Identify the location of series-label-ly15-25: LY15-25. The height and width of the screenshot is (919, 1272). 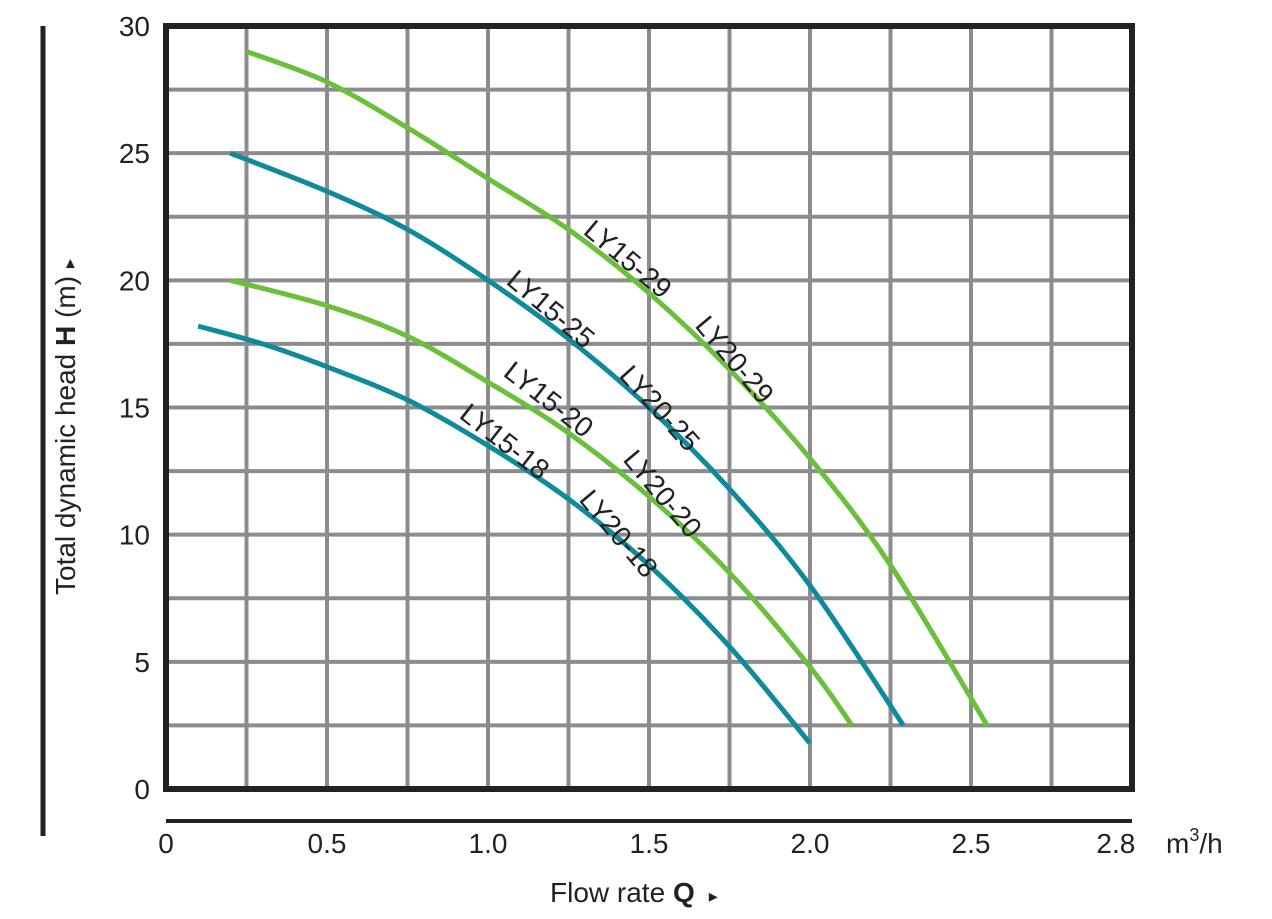
(550, 309).